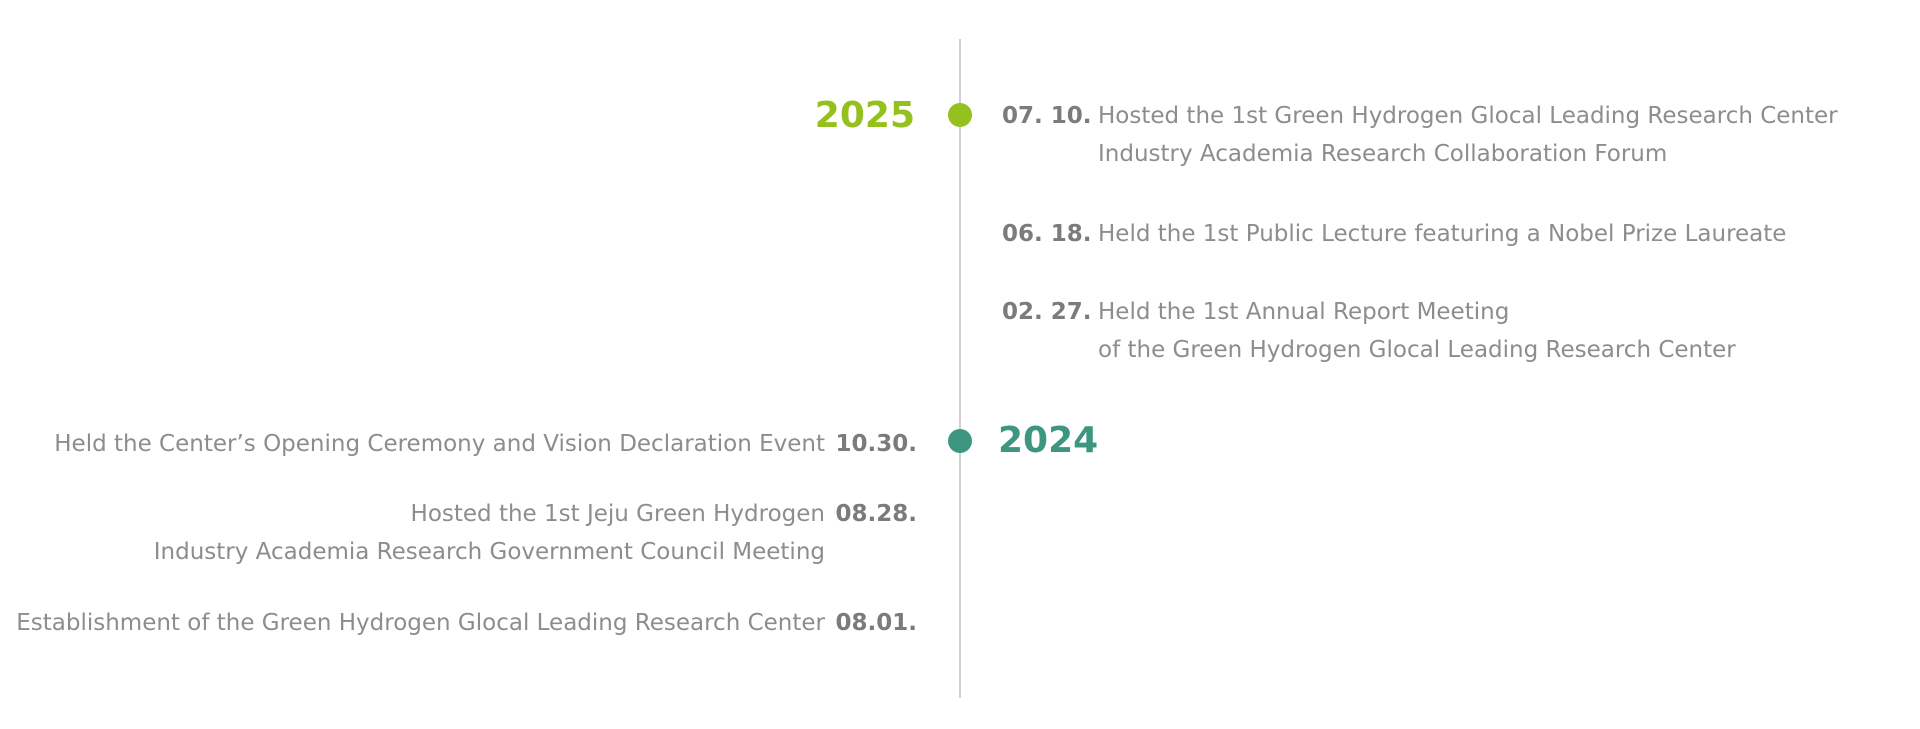  I want to click on entry-date: 06. 18., so click(1047, 234).